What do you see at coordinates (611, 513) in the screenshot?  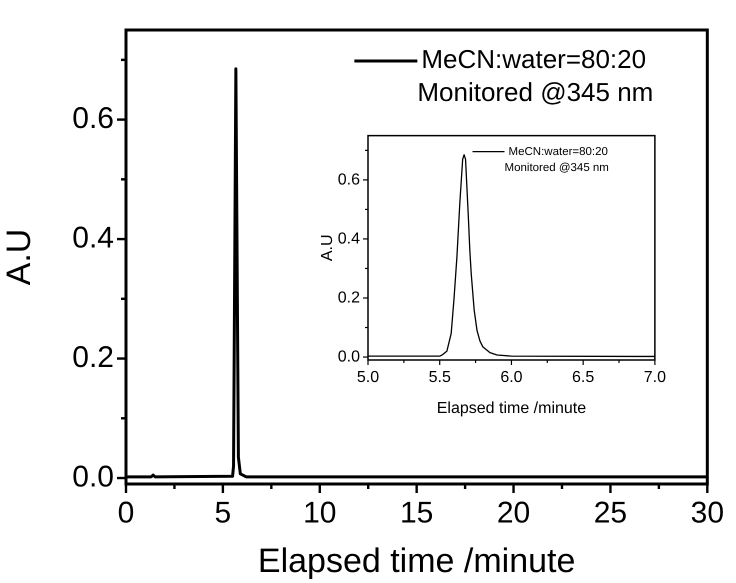 I see `x-tick-label: 25` at bounding box center [611, 513].